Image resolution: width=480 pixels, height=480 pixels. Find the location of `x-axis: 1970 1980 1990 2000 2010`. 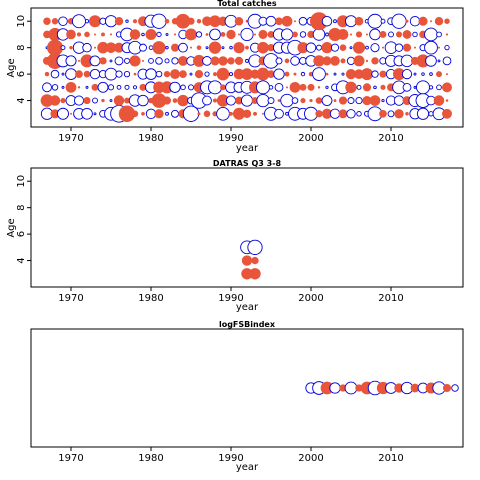

x-axis: 1970 1980 1990 2000 2010 is located at coordinates (231, 295).